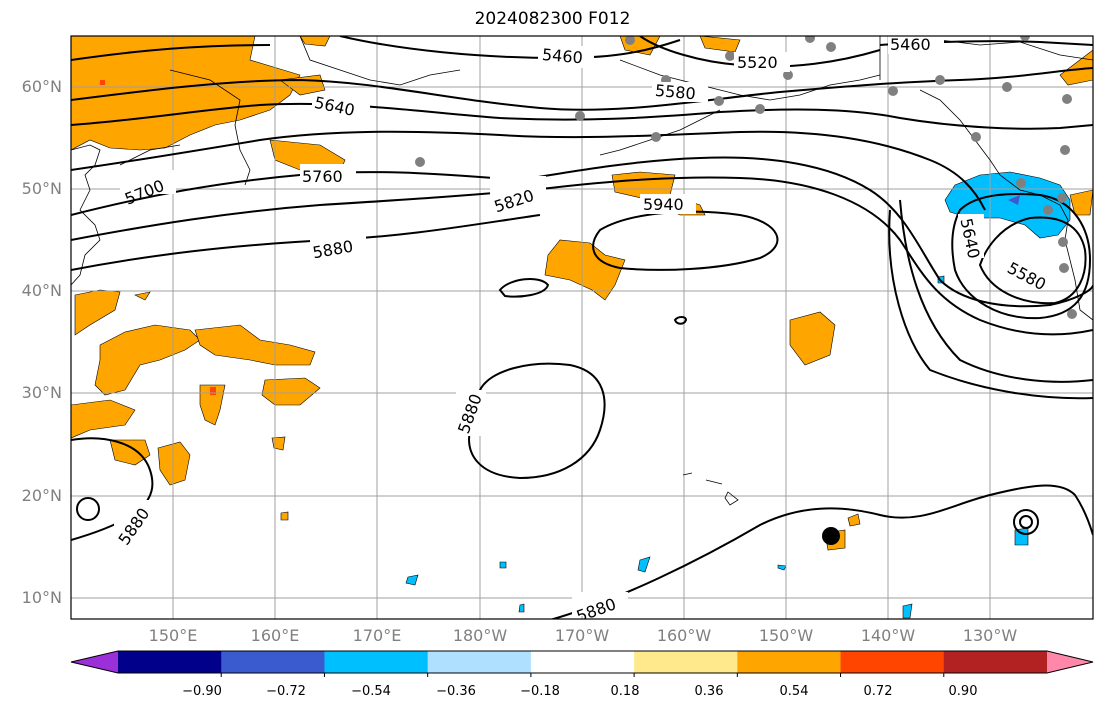 The height and width of the screenshot is (712, 1105). What do you see at coordinates (552, 19) in the screenshot?
I see `map-title: 2024082300 F012` at bounding box center [552, 19].